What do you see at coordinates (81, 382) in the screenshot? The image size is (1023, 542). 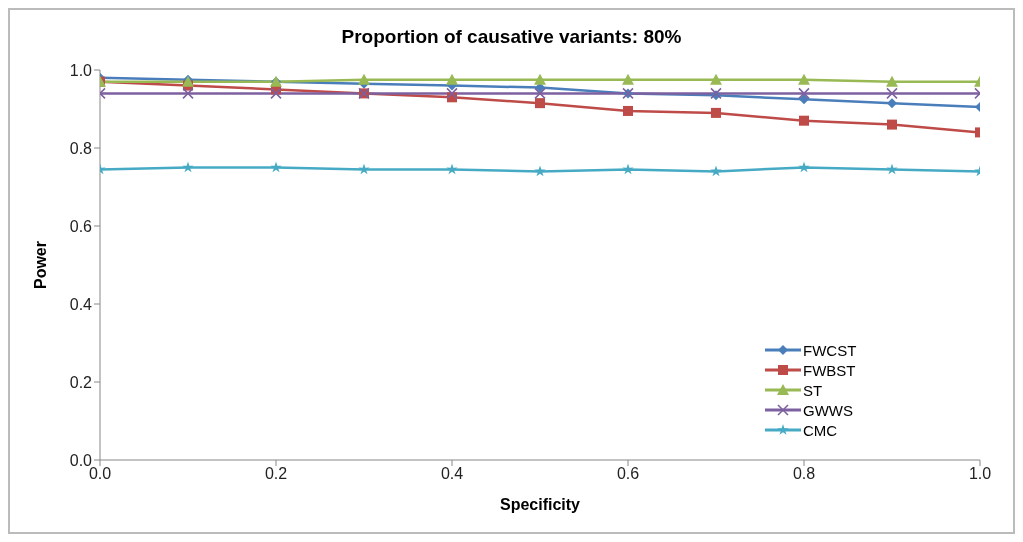 I see `y-tick-label: 0.2` at bounding box center [81, 382].